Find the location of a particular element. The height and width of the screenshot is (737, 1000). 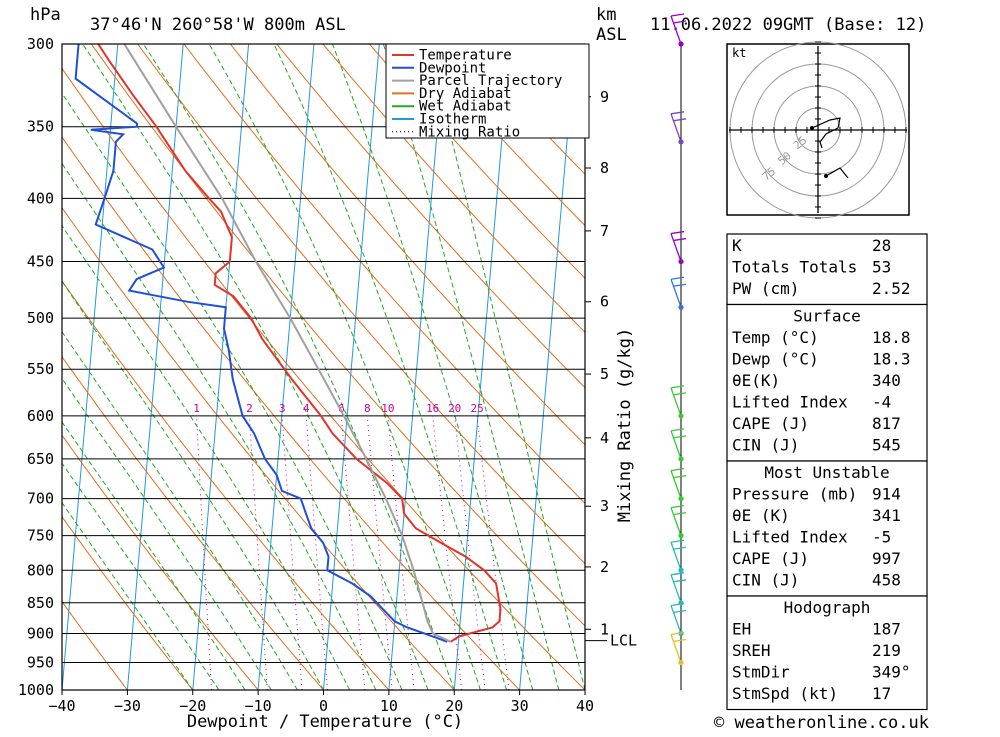

index-value: 458 is located at coordinates (886, 580).